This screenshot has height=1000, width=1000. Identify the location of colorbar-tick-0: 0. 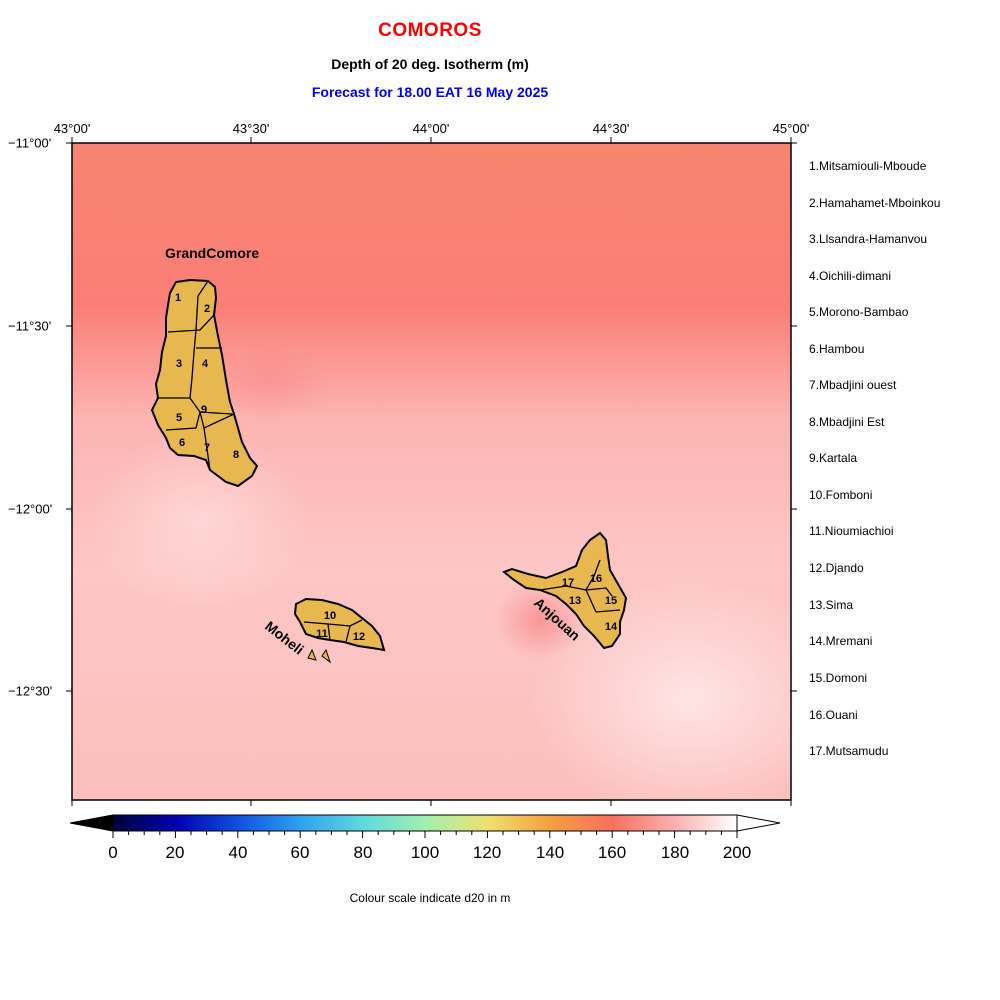
(113, 852).